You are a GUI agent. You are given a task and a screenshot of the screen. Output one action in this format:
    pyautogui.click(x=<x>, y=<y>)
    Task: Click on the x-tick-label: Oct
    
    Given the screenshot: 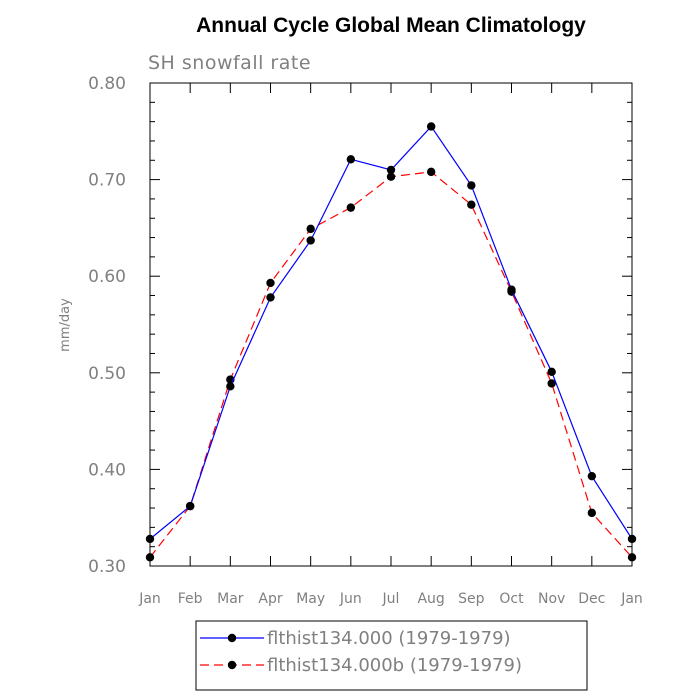 What is the action you would take?
    pyautogui.click(x=511, y=599)
    